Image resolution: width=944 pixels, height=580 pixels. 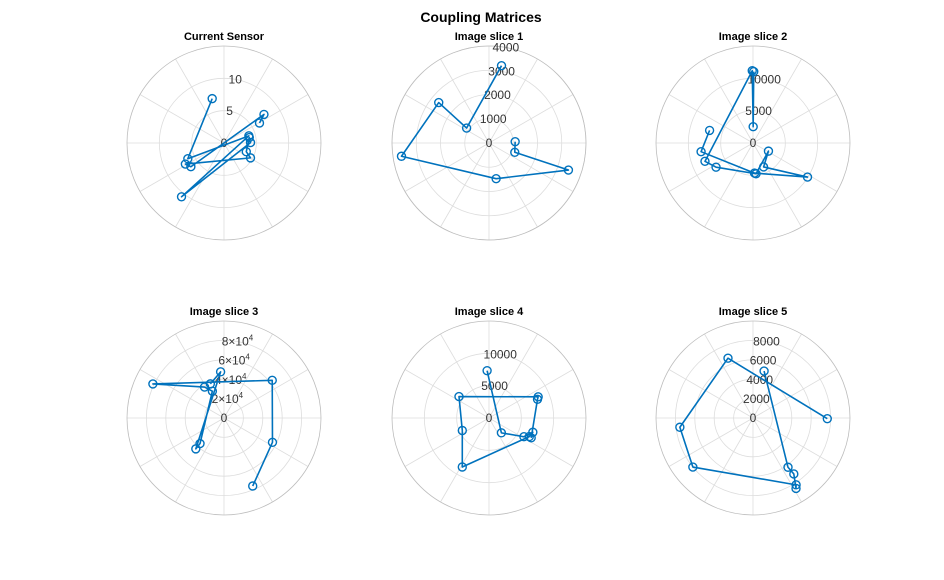 What do you see at coordinates (501, 354) in the screenshot?
I see `r-tick-label: 10000` at bounding box center [501, 354].